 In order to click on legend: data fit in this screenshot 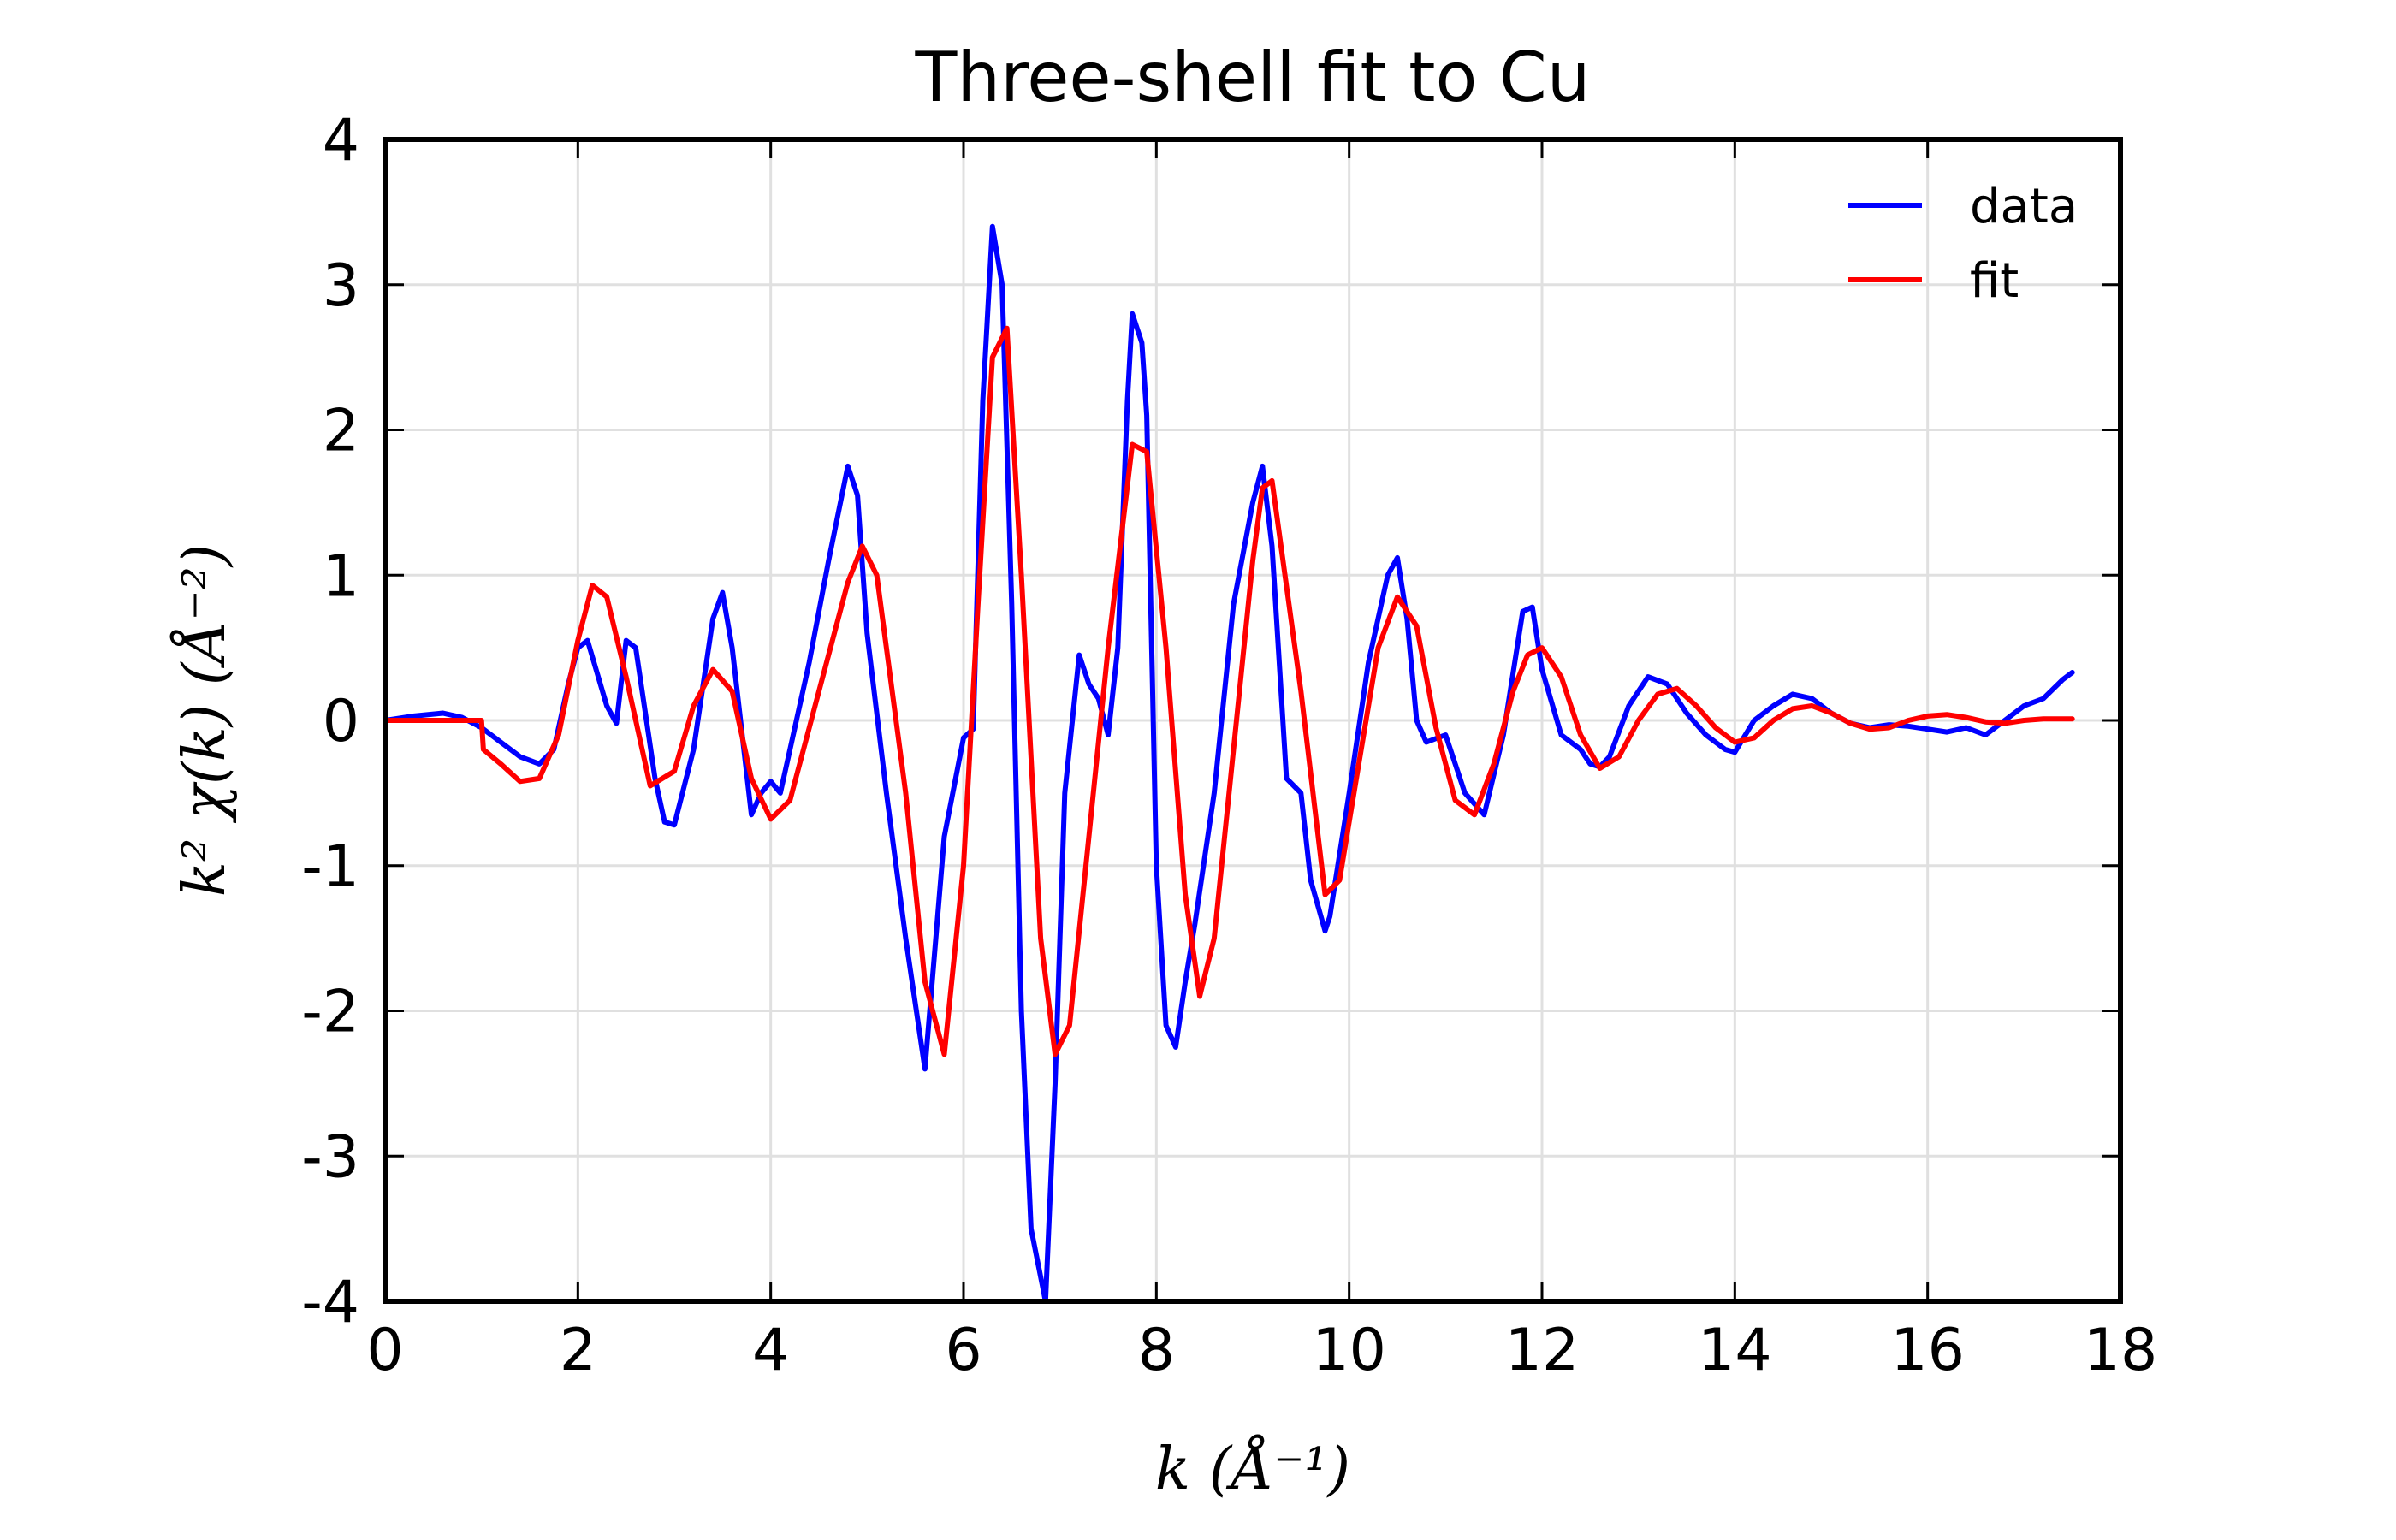, I will do `click(1963, 244)`.